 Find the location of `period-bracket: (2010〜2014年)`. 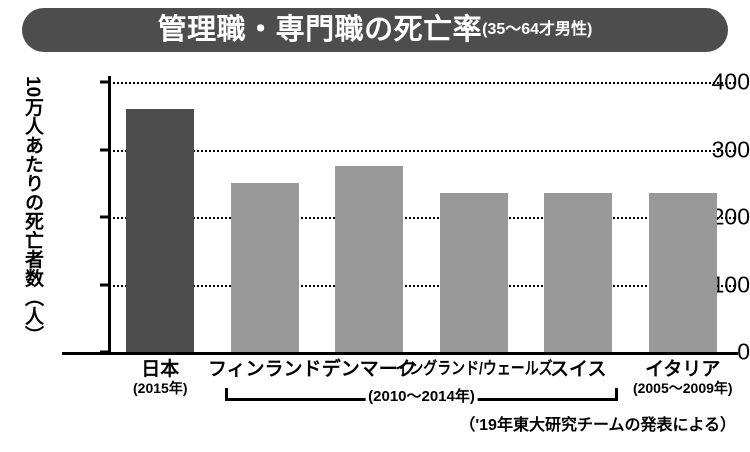

period-bracket: (2010〜2014年) is located at coordinates (421, 397).